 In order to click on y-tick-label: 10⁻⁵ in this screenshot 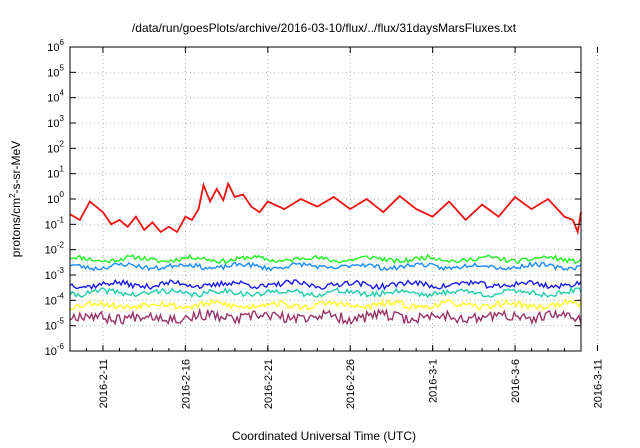, I will do `click(55, 325)`.